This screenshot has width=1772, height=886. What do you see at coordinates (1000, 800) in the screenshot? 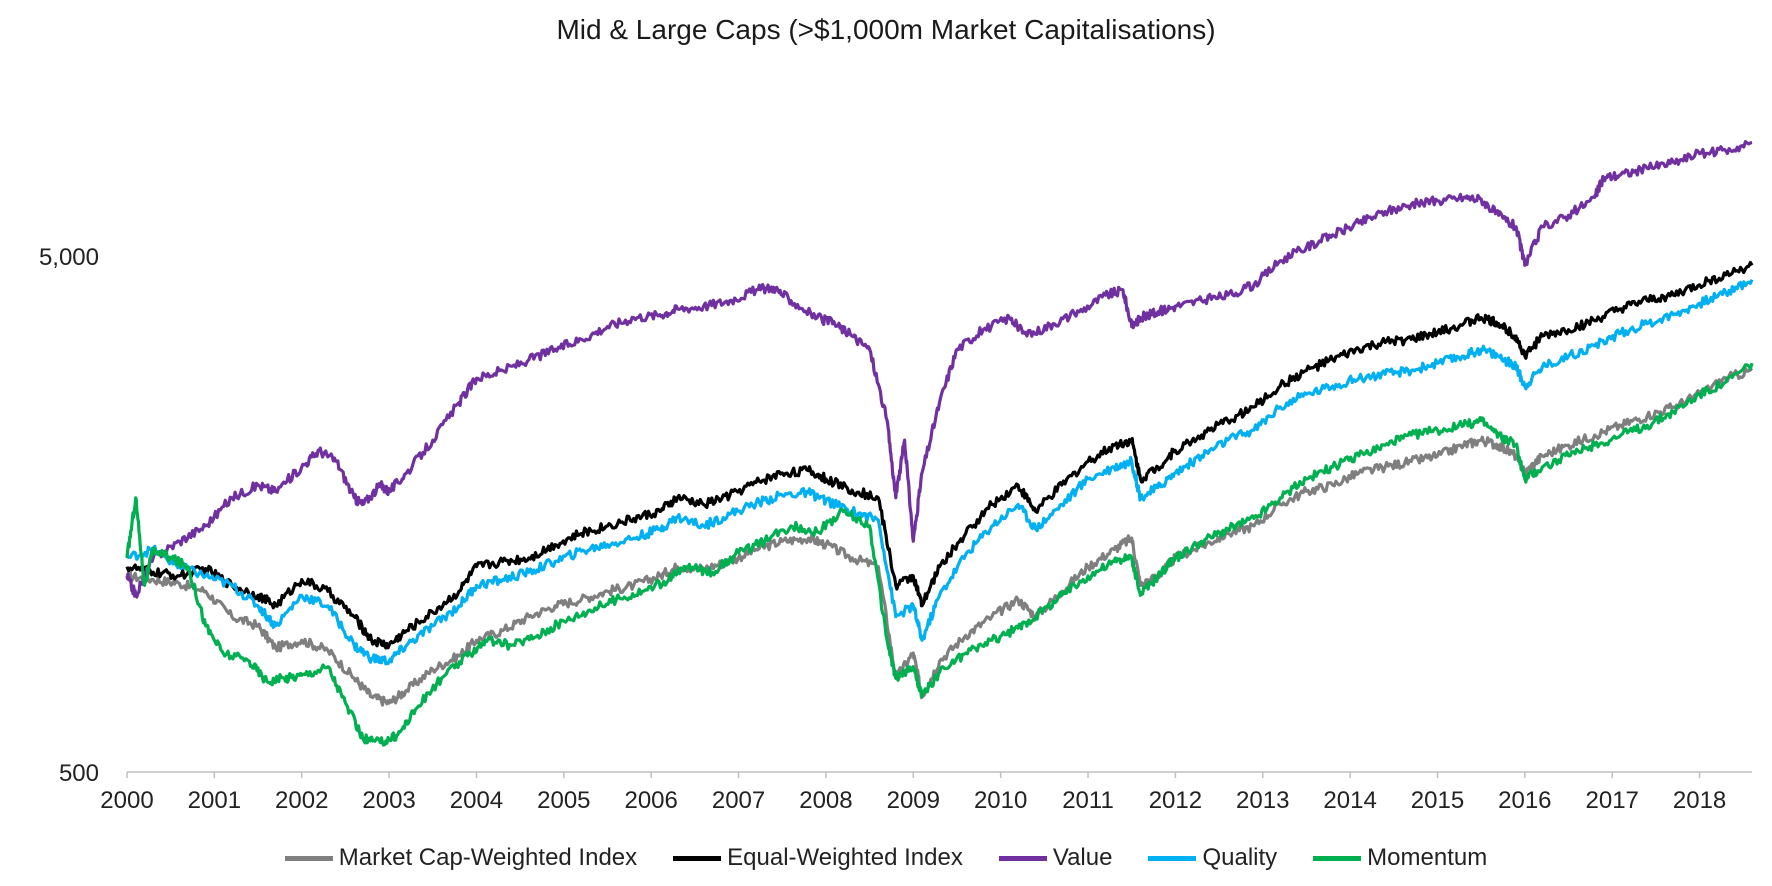
I see `x-tick-label: 2010` at bounding box center [1000, 800].